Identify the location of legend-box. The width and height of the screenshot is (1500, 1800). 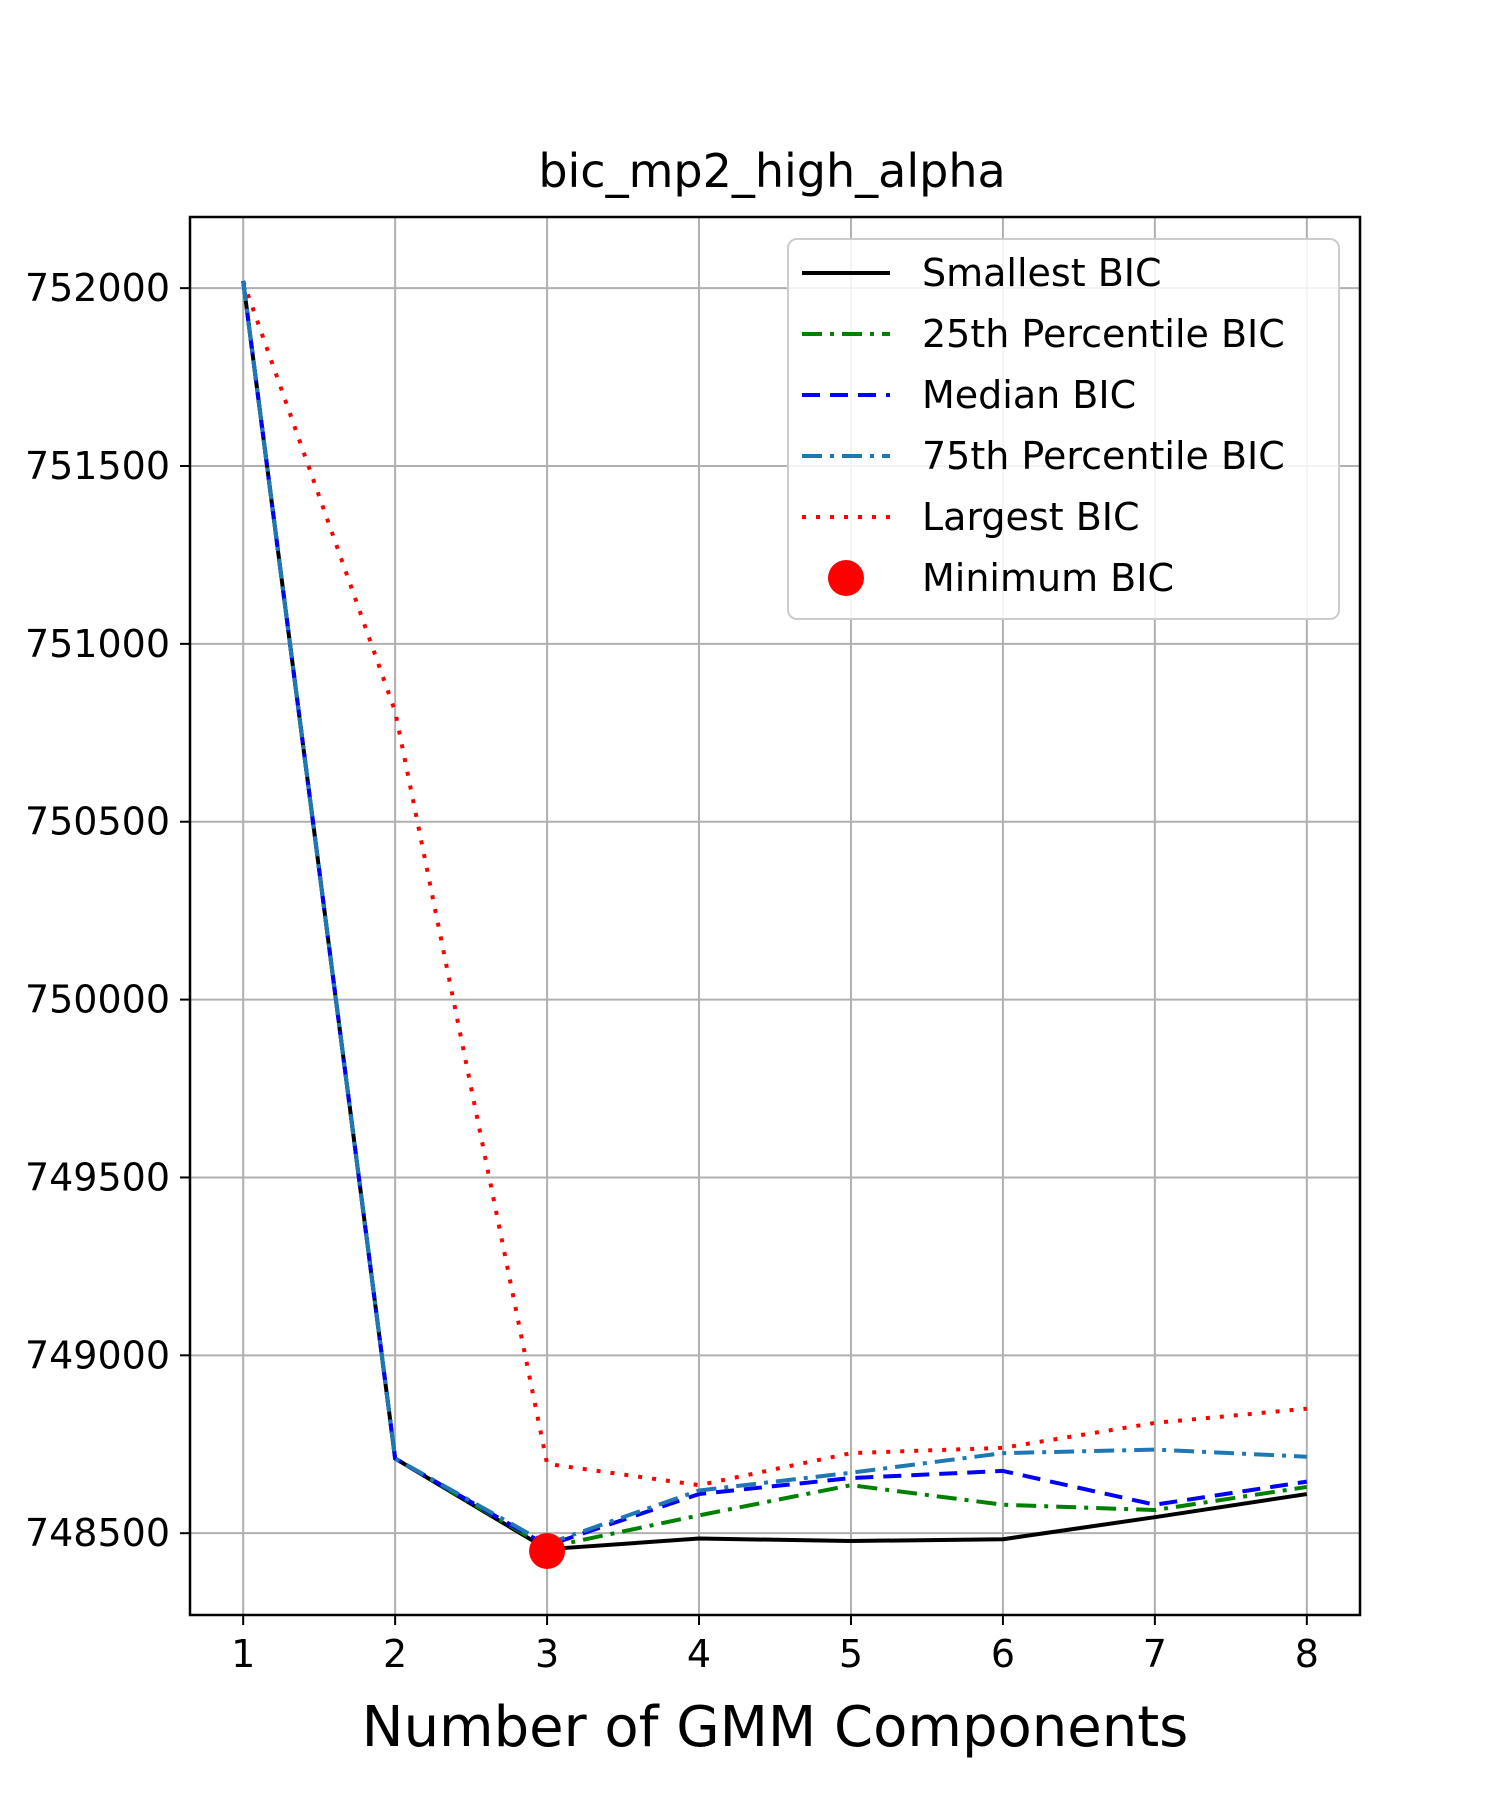
(1063, 429).